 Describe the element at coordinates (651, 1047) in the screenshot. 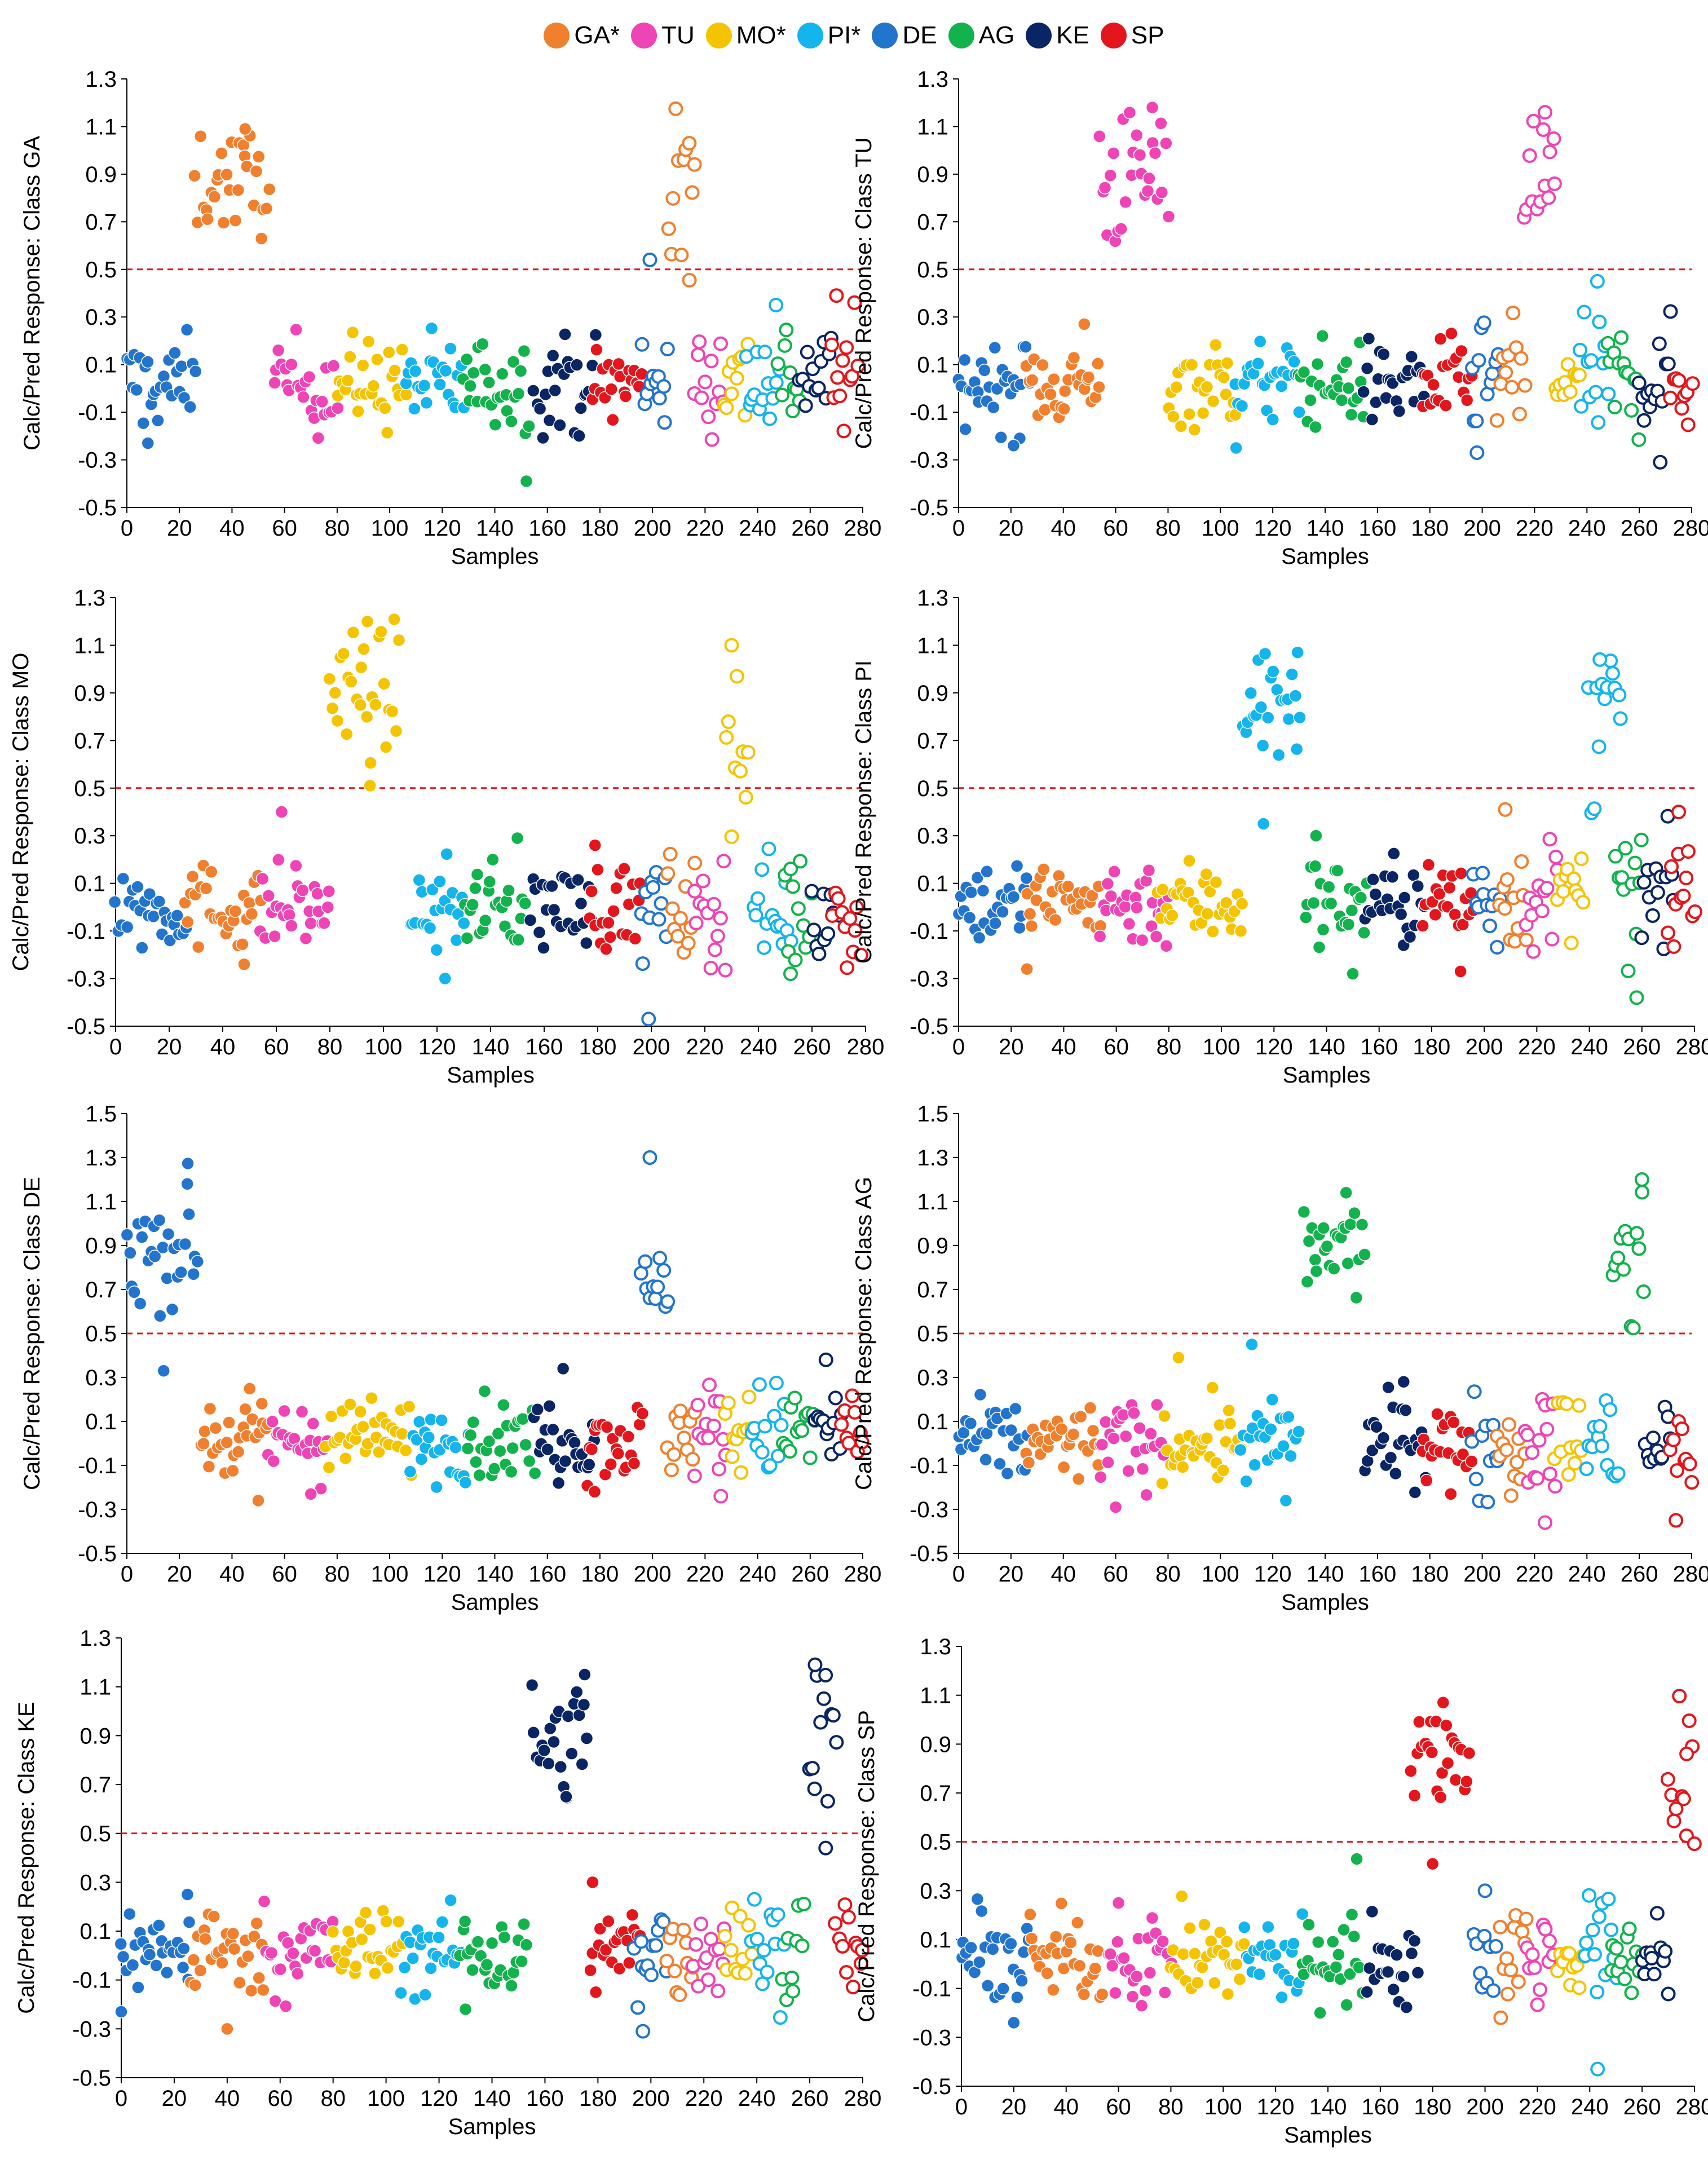

I see `x-tick-label: 200` at that location.